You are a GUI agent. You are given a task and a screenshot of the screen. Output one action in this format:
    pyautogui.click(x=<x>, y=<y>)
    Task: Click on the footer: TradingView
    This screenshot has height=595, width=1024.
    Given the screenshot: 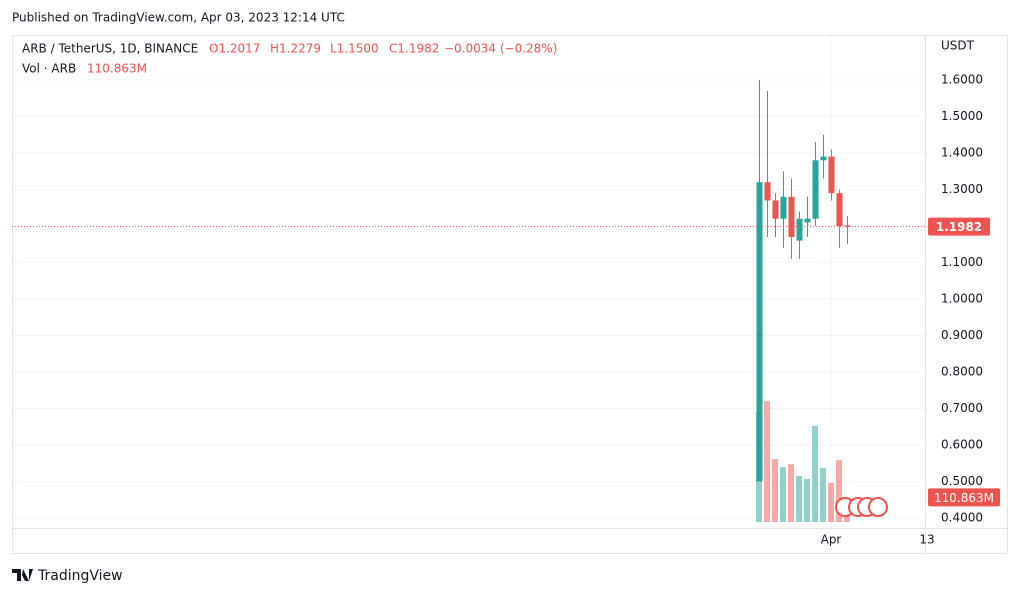 What is the action you would take?
    pyautogui.click(x=80, y=576)
    